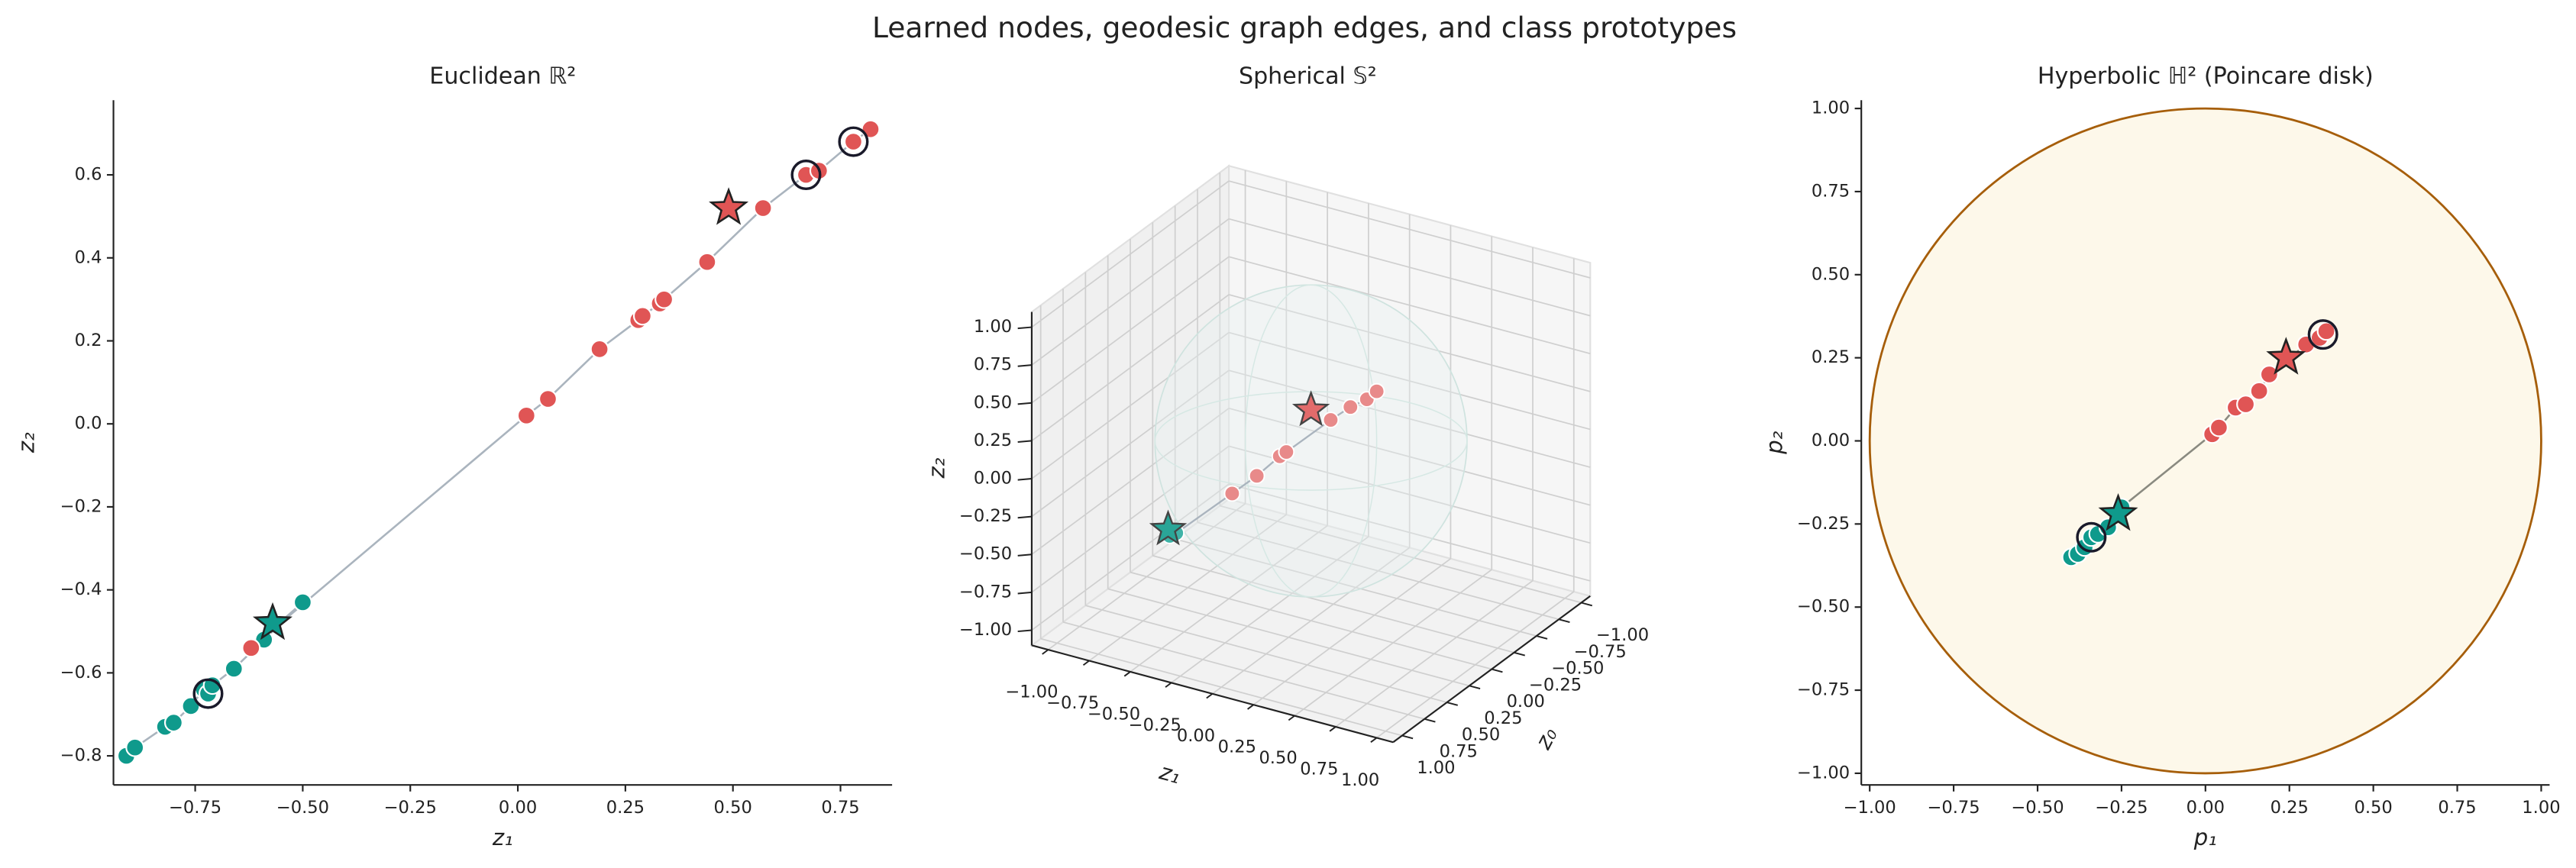 The width and height of the screenshot is (2576, 868). What do you see at coordinates (1870, 808) in the screenshot?
I see `x-tick-label: −1.00` at bounding box center [1870, 808].